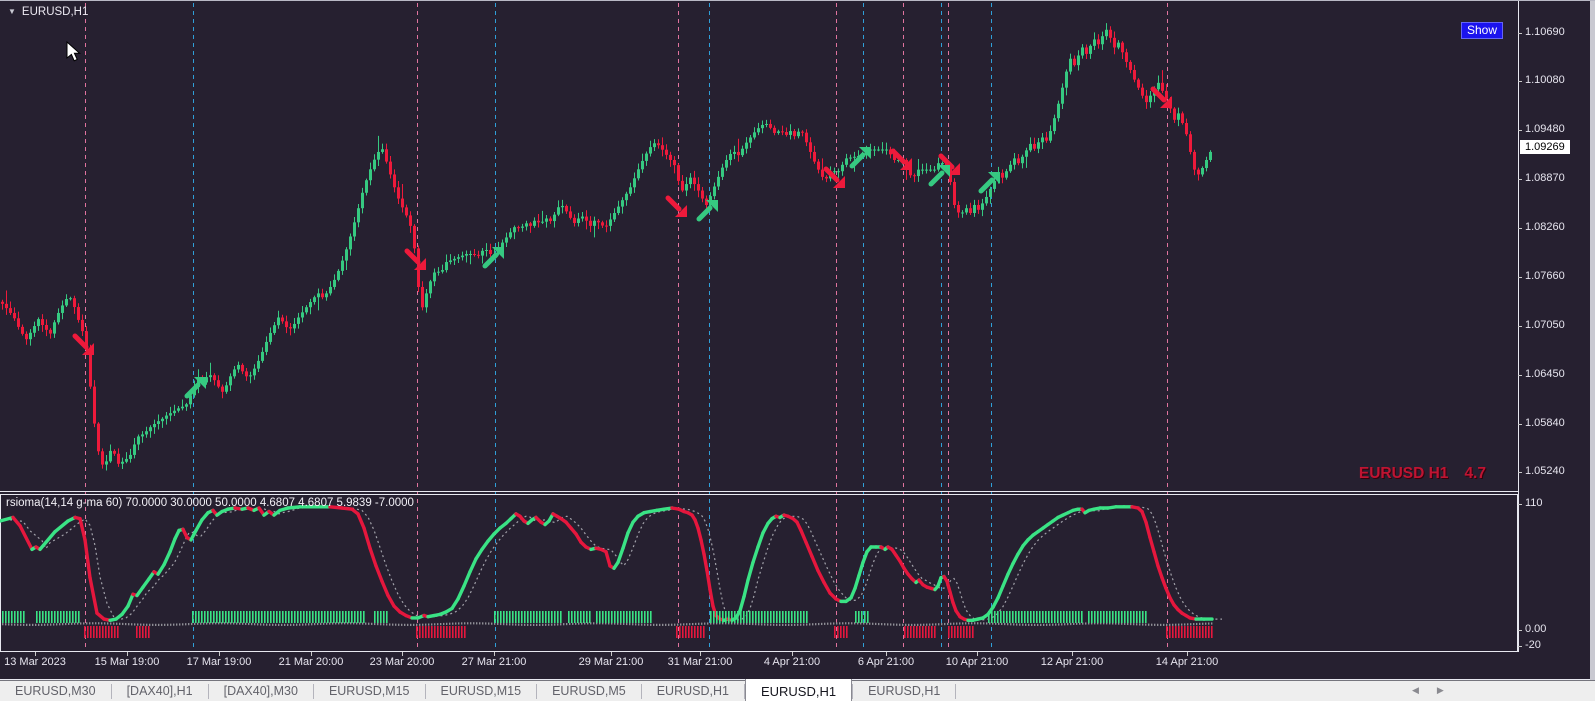  What do you see at coordinates (1536, 629) in the screenshot?
I see `indicator-scale-label: 0.00` at bounding box center [1536, 629].